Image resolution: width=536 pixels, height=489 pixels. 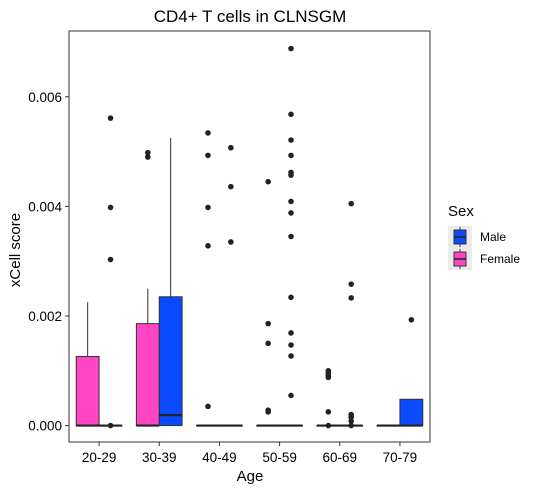 I want to click on x-tick-label: 70-79, so click(x=400, y=457).